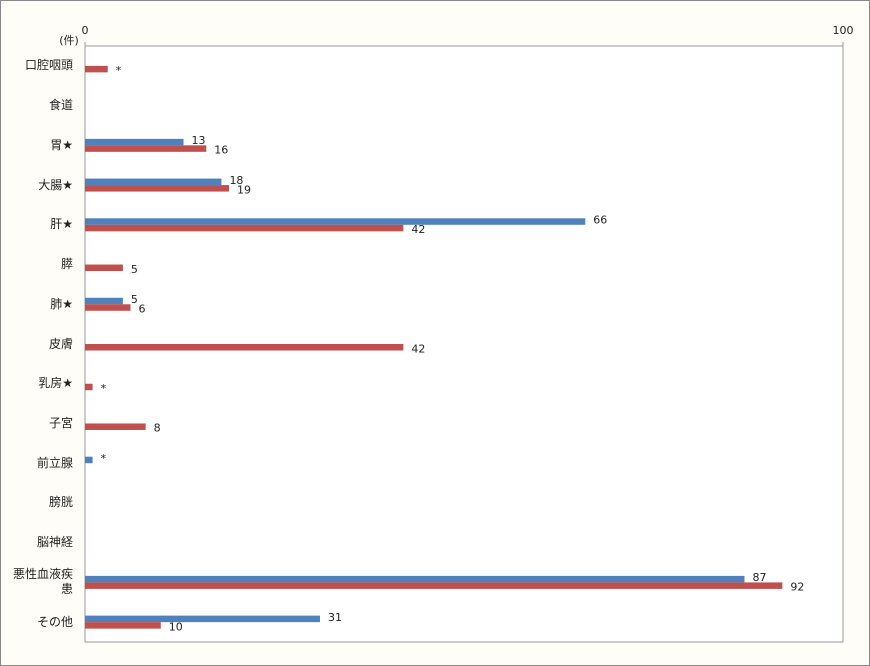  Describe the element at coordinates (199, 140) in the screenshot. I see `data-label: 13` at that location.